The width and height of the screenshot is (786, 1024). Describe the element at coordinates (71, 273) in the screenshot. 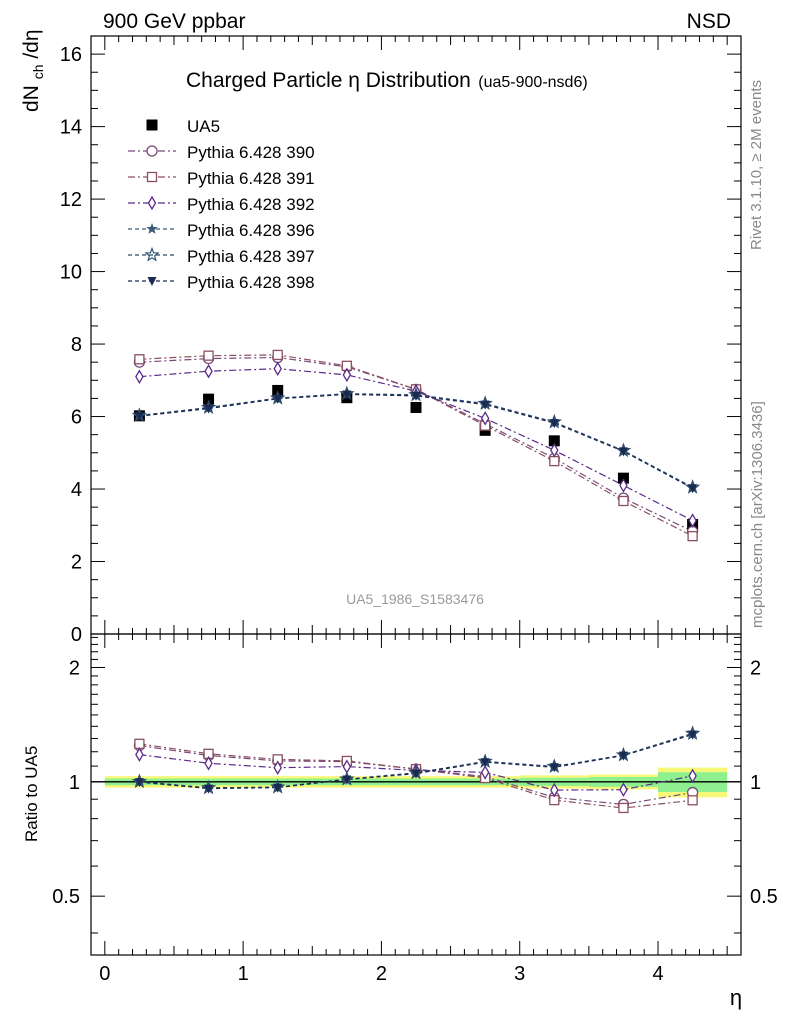

I see `y-tick-label: 10` at that location.